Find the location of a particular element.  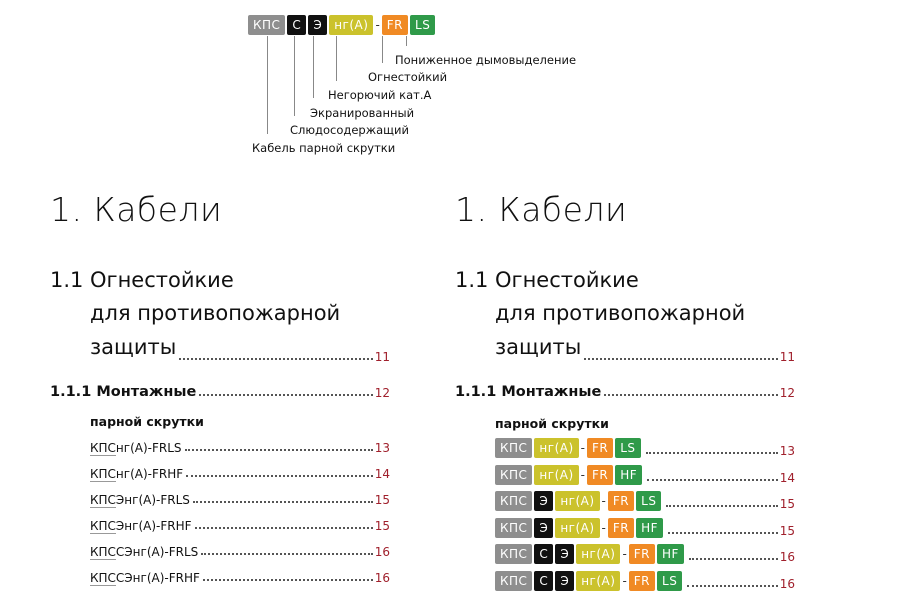

code-rest: Энг(А)-FRHF is located at coordinates (153, 526).